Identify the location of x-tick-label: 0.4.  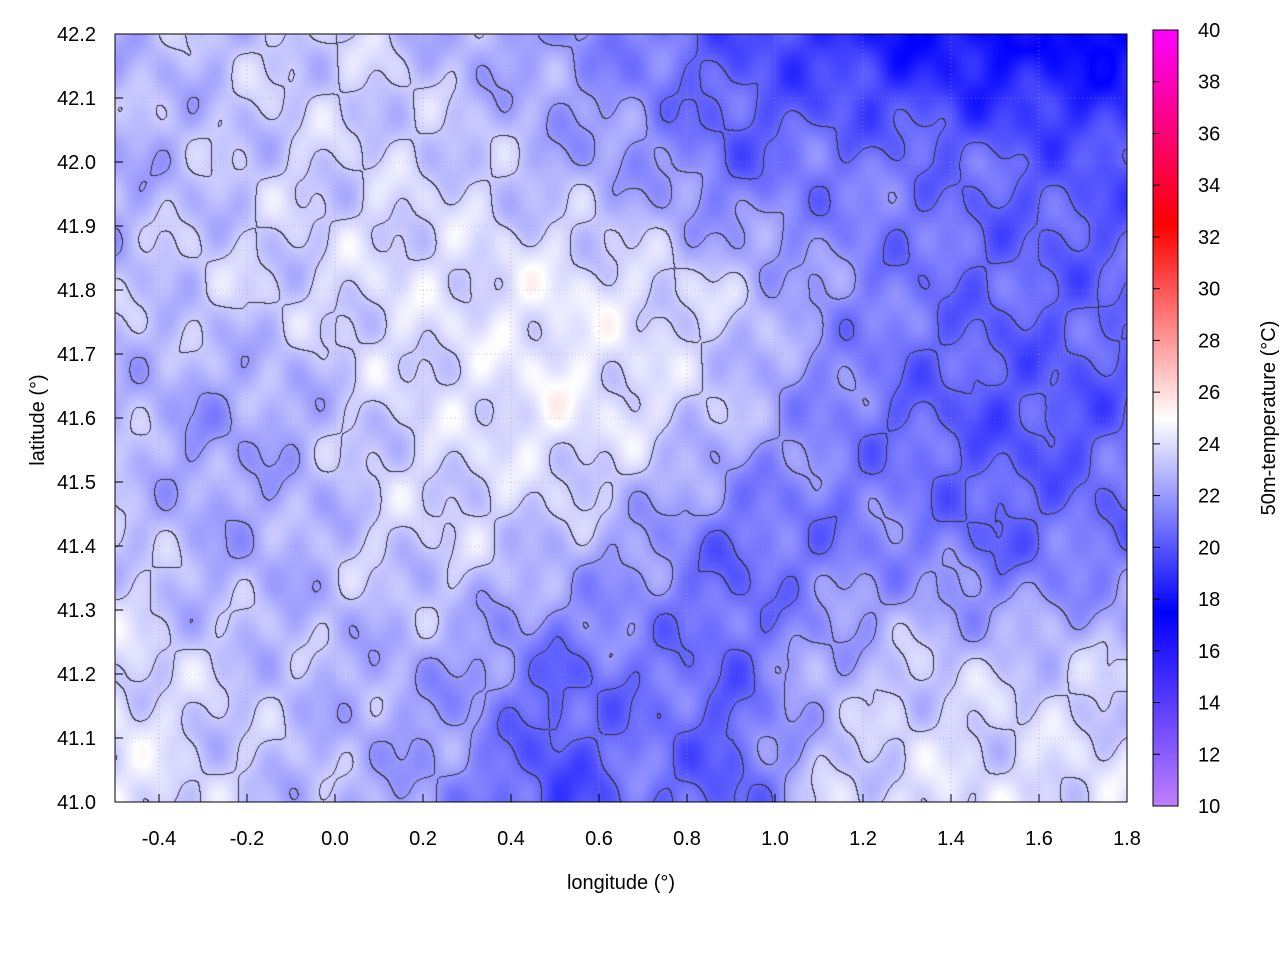
(511, 839).